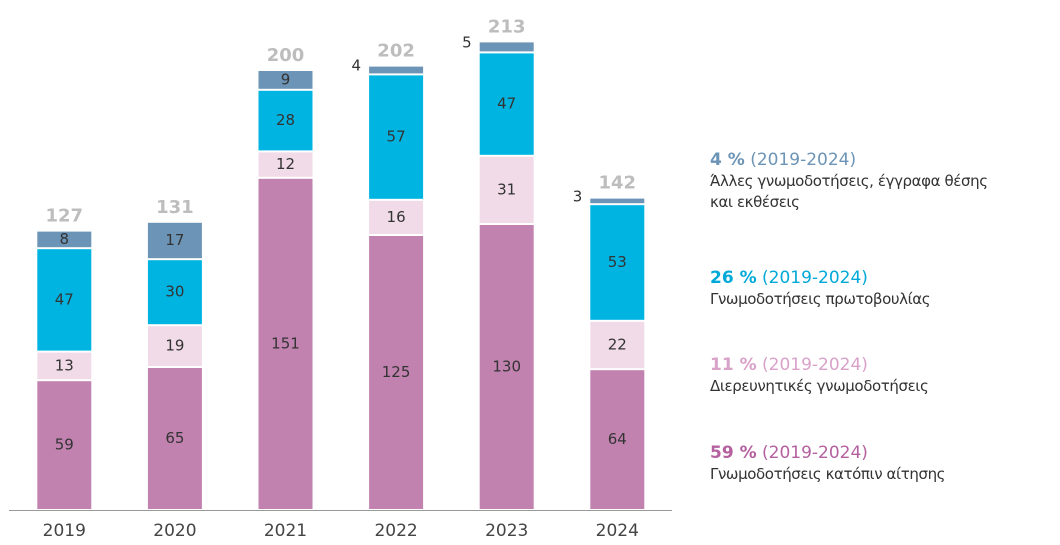  Describe the element at coordinates (64, 531) in the screenshot. I see `x-tick-label: 2019` at that location.